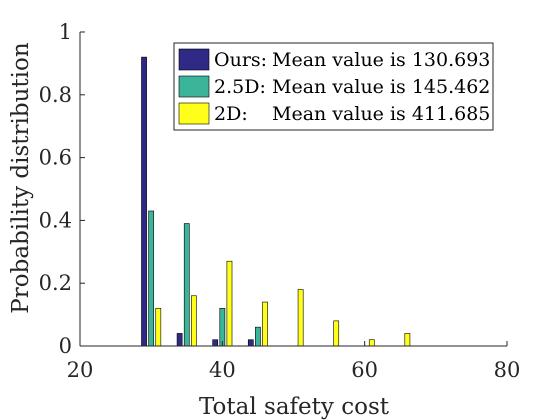  Describe the element at coordinates (294, 407) in the screenshot. I see `x-axis-label: Total safety cost` at that location.